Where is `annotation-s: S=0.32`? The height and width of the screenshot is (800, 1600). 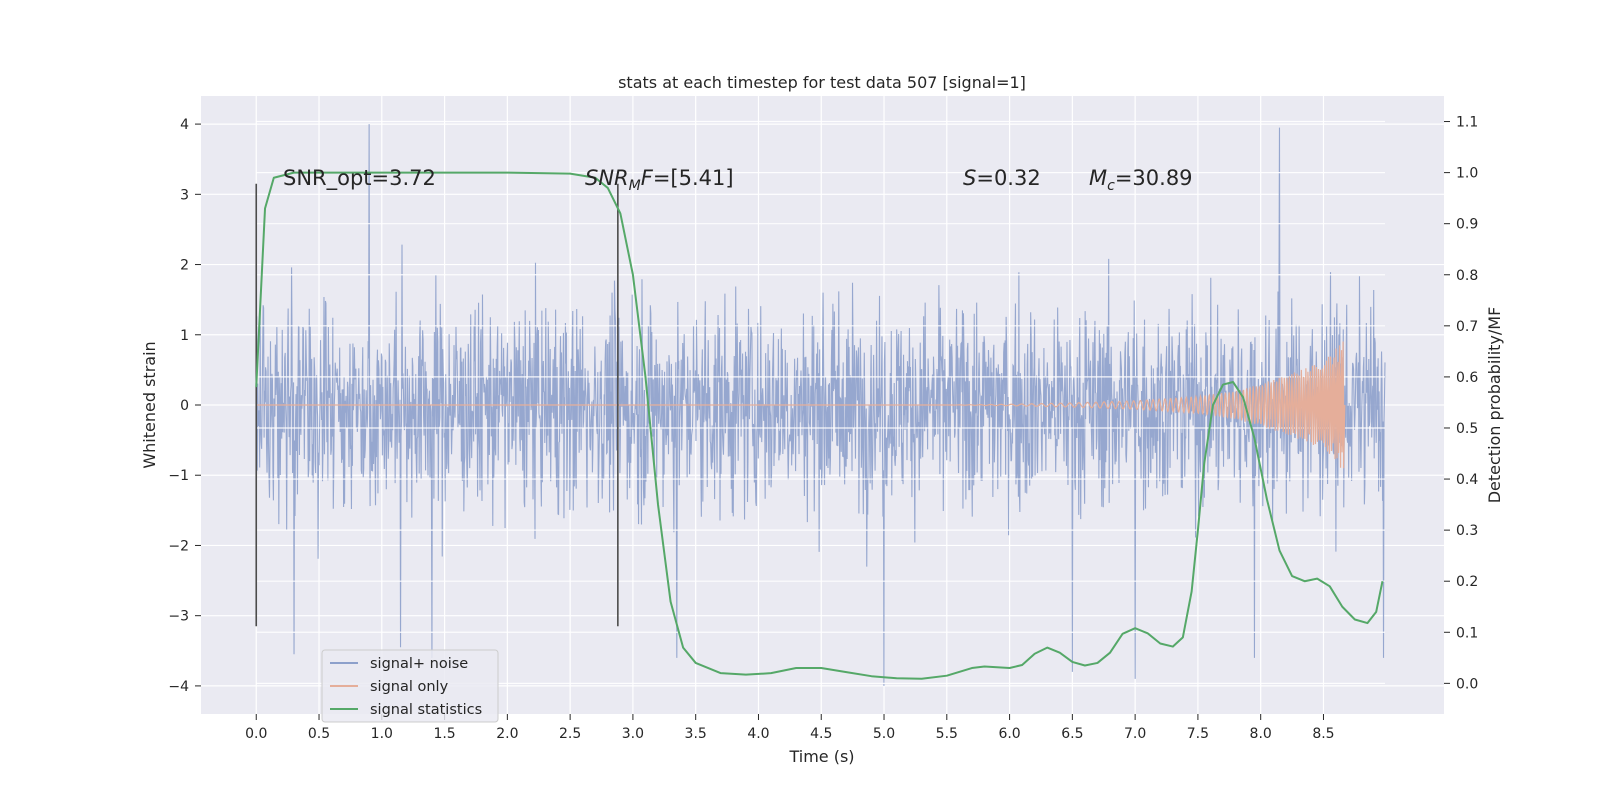 annotation-s: S=0.32 is located at coordinates (1002, 178).